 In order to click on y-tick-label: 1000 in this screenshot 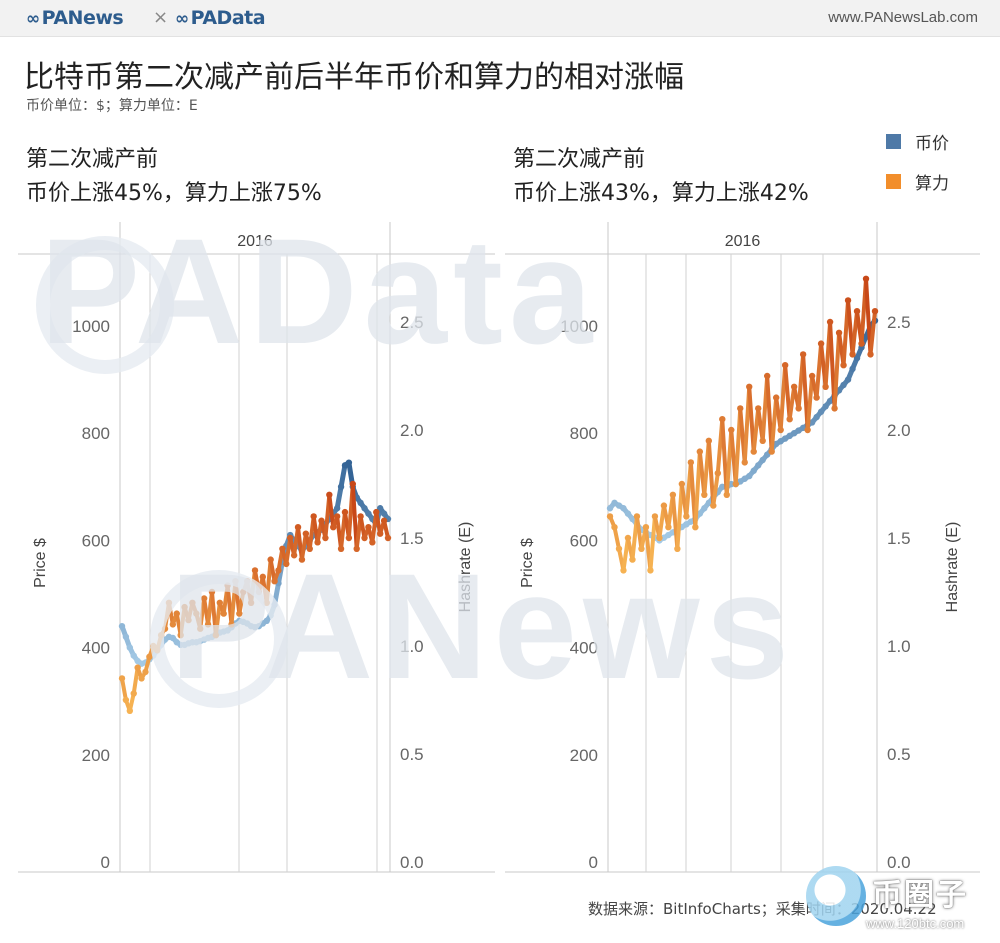, I will do `click(91, 326)`.